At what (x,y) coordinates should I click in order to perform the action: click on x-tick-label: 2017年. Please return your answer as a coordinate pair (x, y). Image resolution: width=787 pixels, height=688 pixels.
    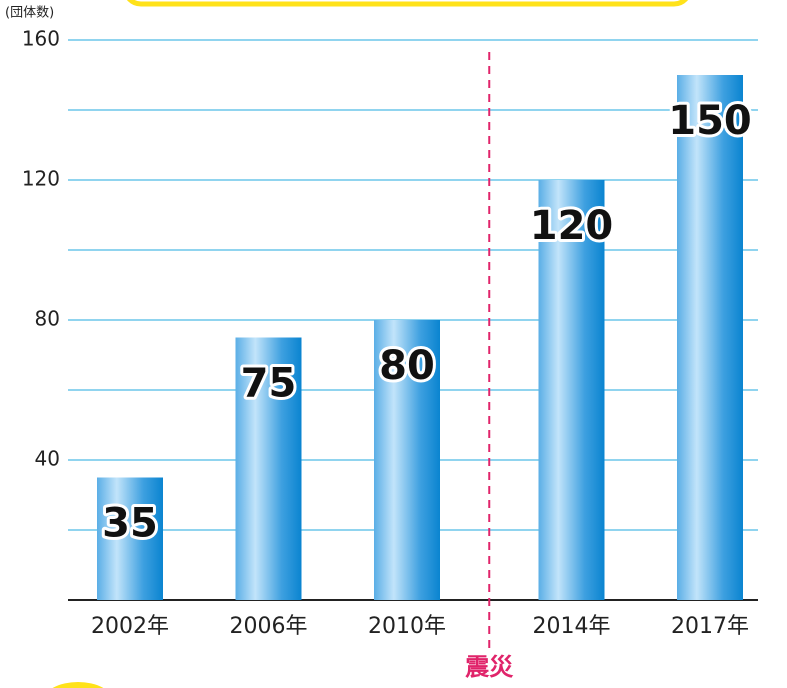
    Looking at the image, I should click on (710, 626).